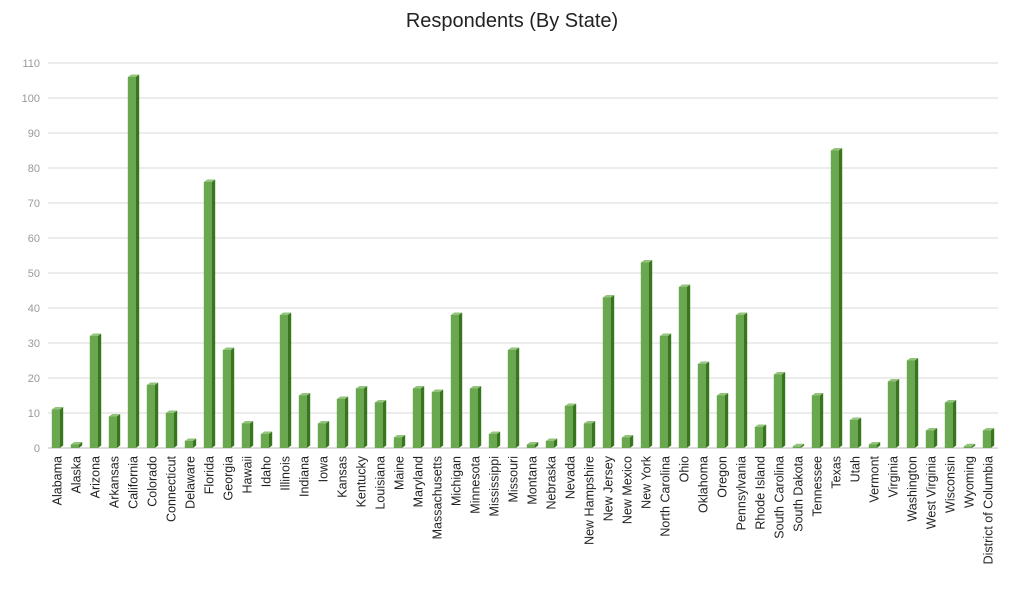 The height and width of the screenshot is (613, 1024). What do you see at coordinates (34, 204) in the screenshot?
I see `y-tick-label: 70` at bounding box center [34, 204].